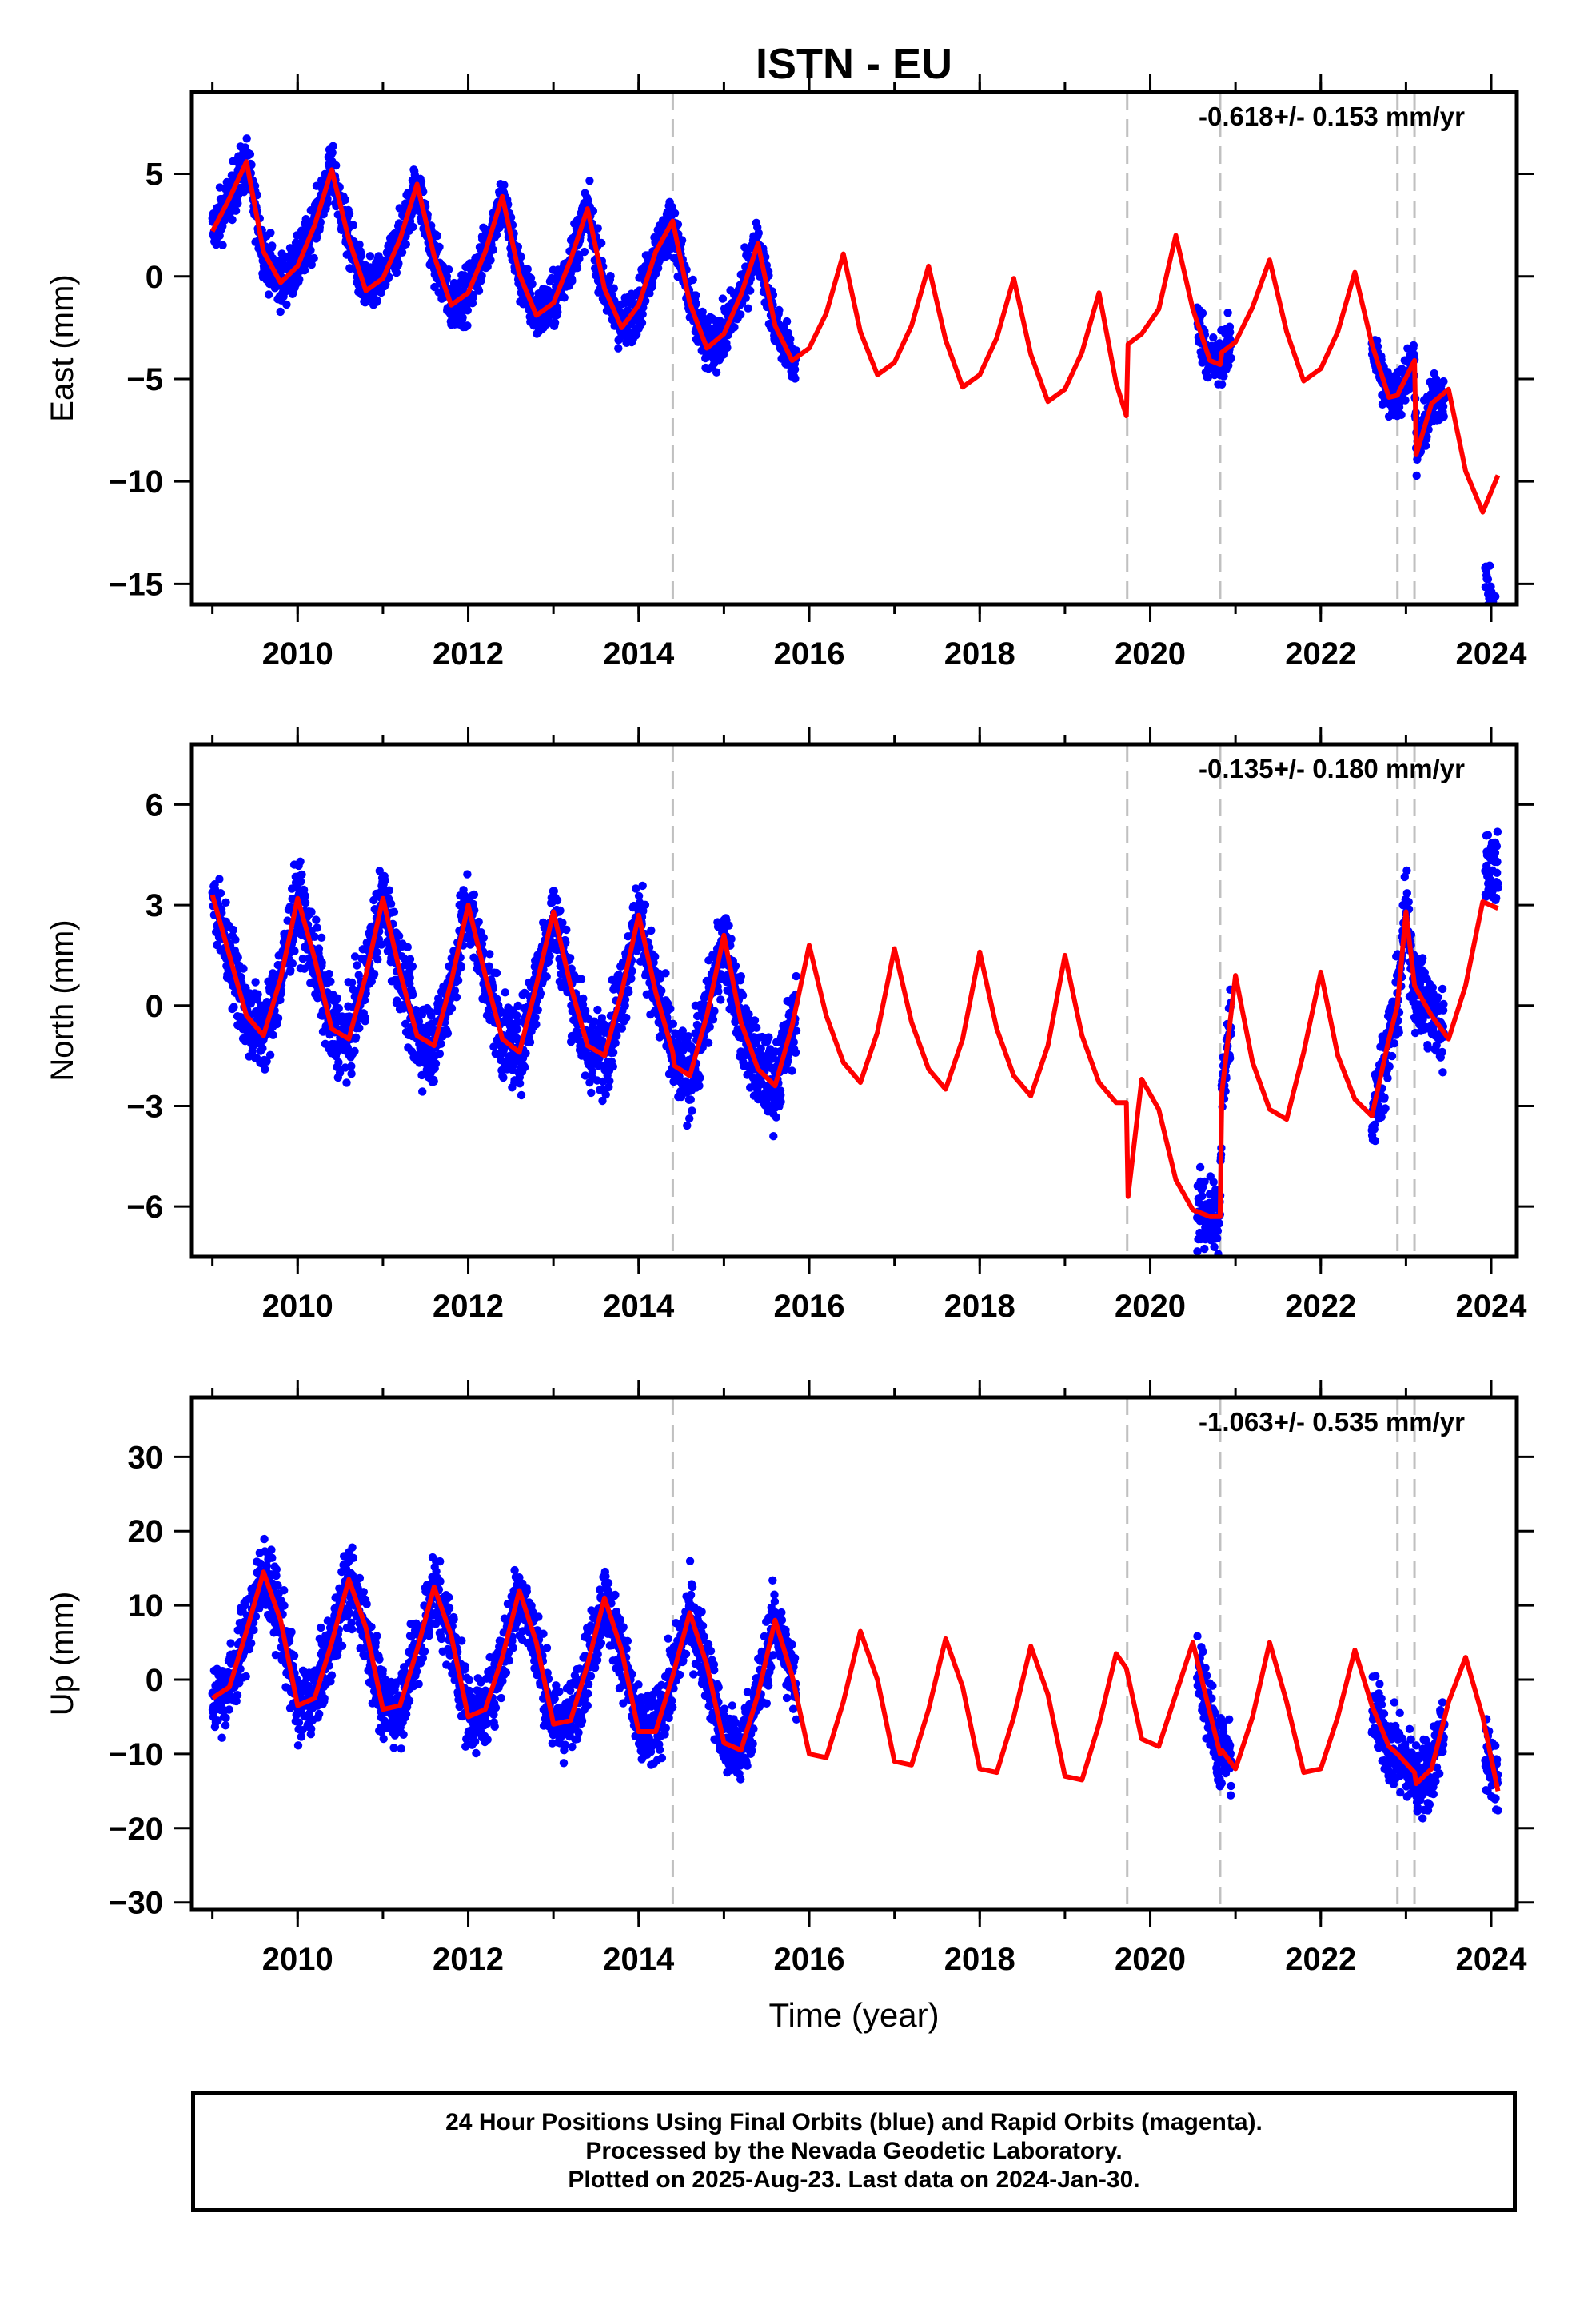  Describe the element at coordinates (979, 654) in the screenshot. I see `east-x-tick-label: 2018` at that location.